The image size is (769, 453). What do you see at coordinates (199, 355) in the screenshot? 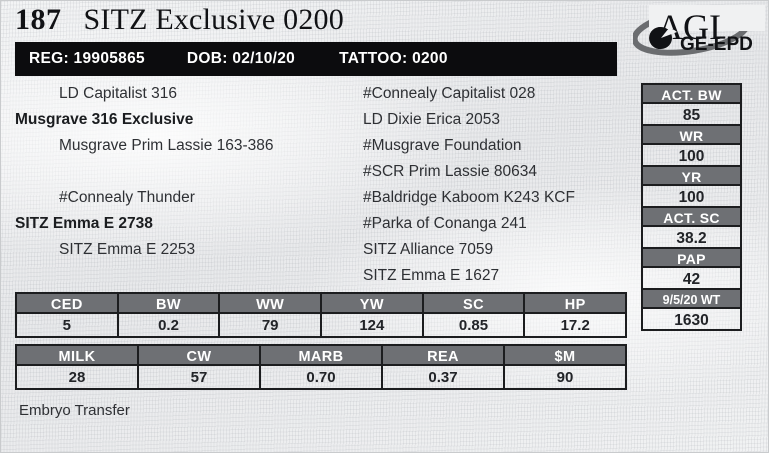
I see `epd-header-cell: CW` at bounding box center [199, 355].